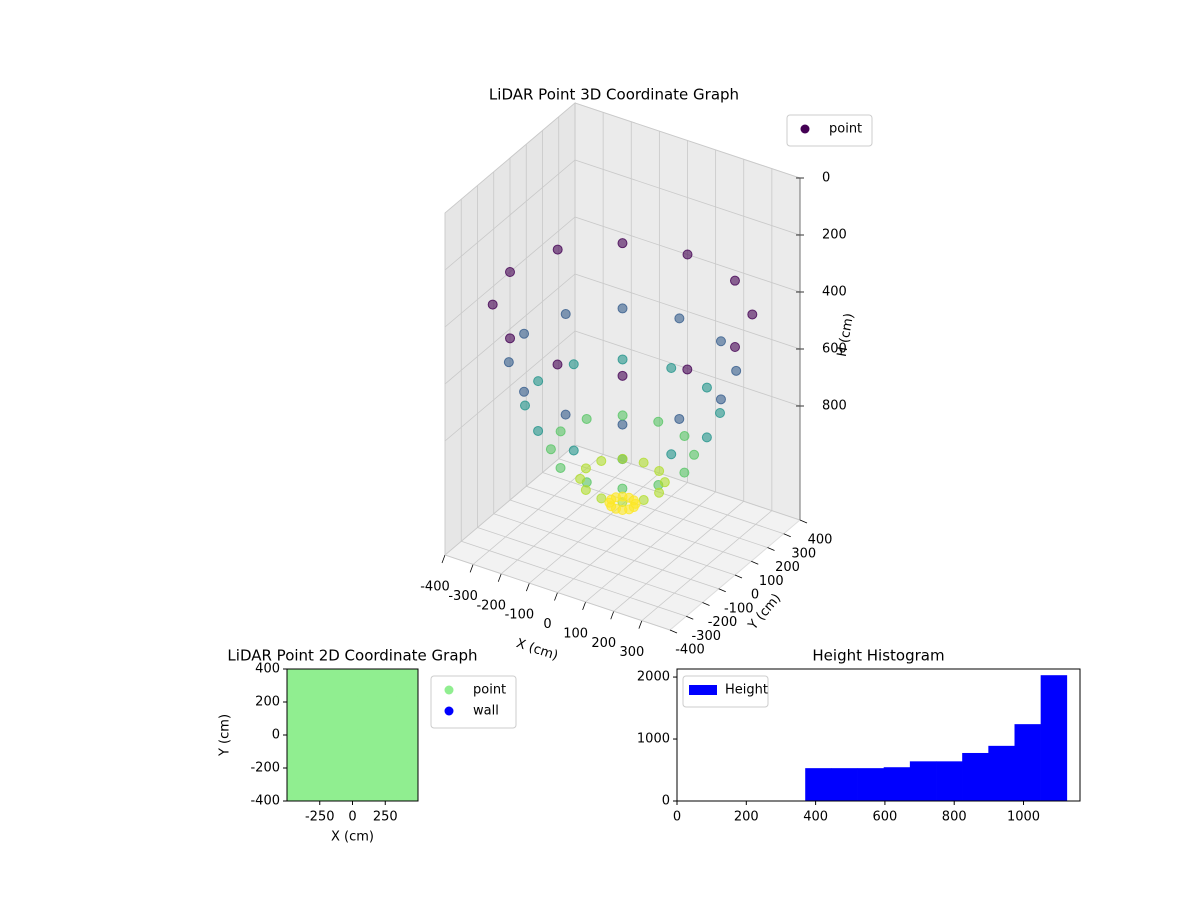 The width and height of the screenshot is (1200, 900). Describe the element at coordinates (677, 817) in the screenshot. I see `x-tick-label: 0` at that location.